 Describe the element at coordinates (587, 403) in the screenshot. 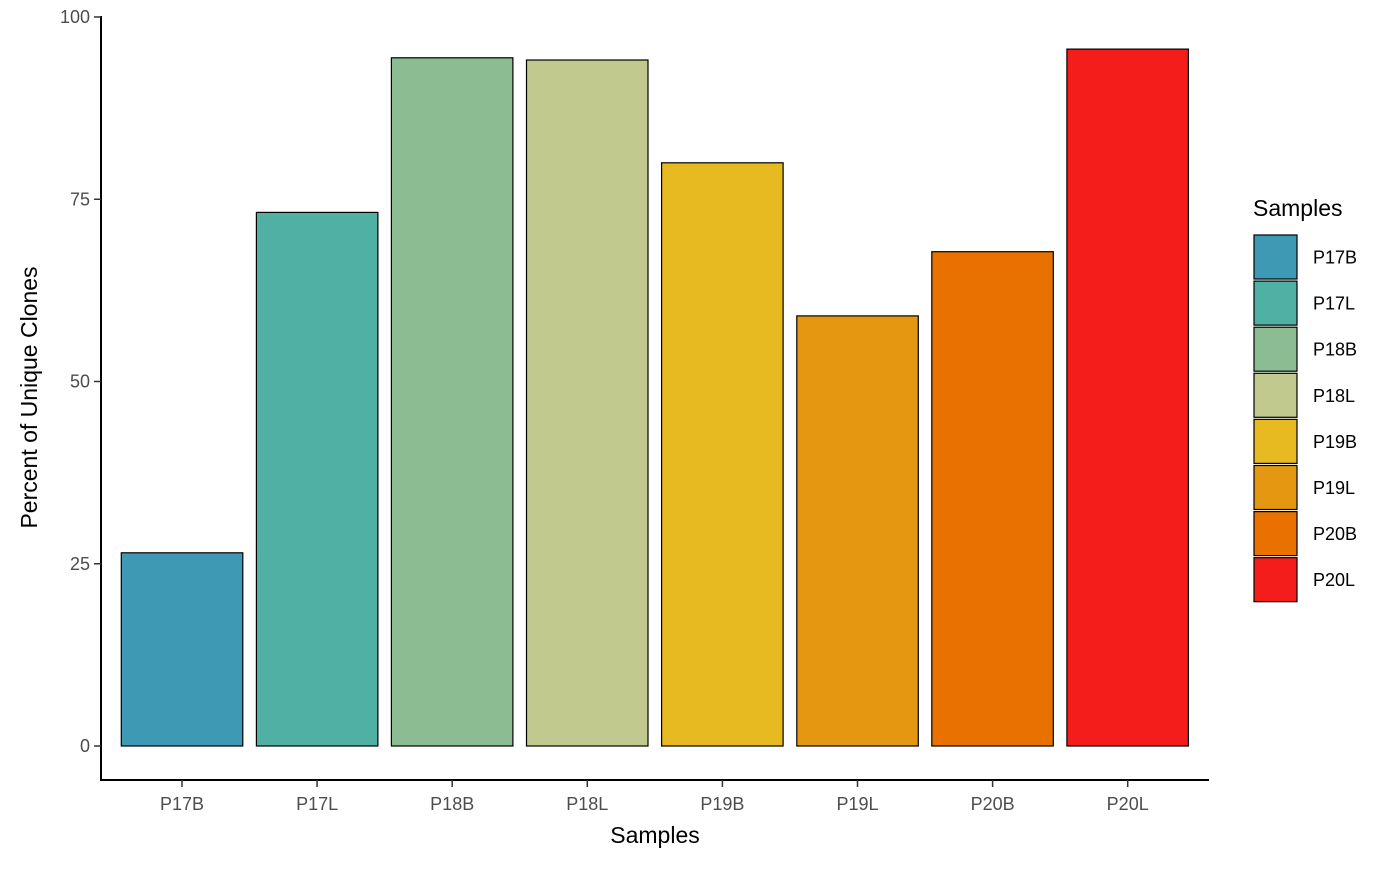

I see `bar-p18l` at that location.